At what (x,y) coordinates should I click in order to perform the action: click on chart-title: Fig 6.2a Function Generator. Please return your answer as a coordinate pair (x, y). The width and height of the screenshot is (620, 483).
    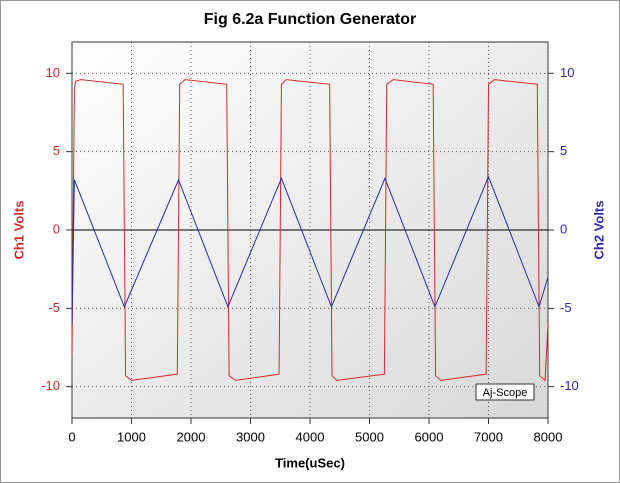
    Looking at the image, I should click on (310, 19).